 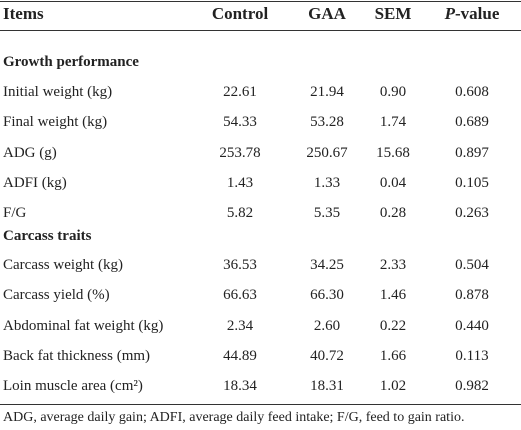 What do you see at coordinates (240, 265) in the screenshot?
I see `cell-value: 36.53` at bounding box center [240, 265].